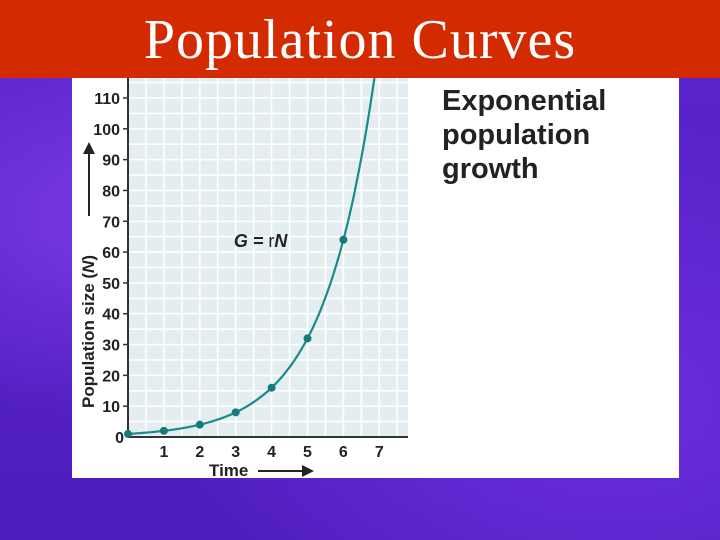  I want to click on y-axis-label: Population size (N), so click(88, 331).